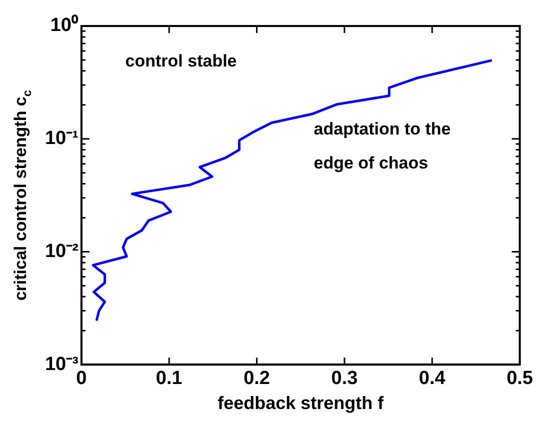  What do you see at coordinates (61, 364) in the screenshot?
I see `y-tick-label: 10⁻³` at bounding box center [61, 364].